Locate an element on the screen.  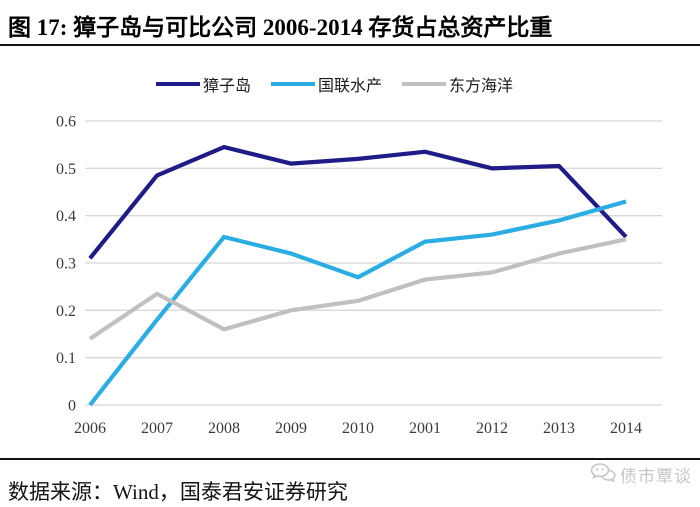
legend-label-0: 獐子岛 is located at coordinates (227, 86).